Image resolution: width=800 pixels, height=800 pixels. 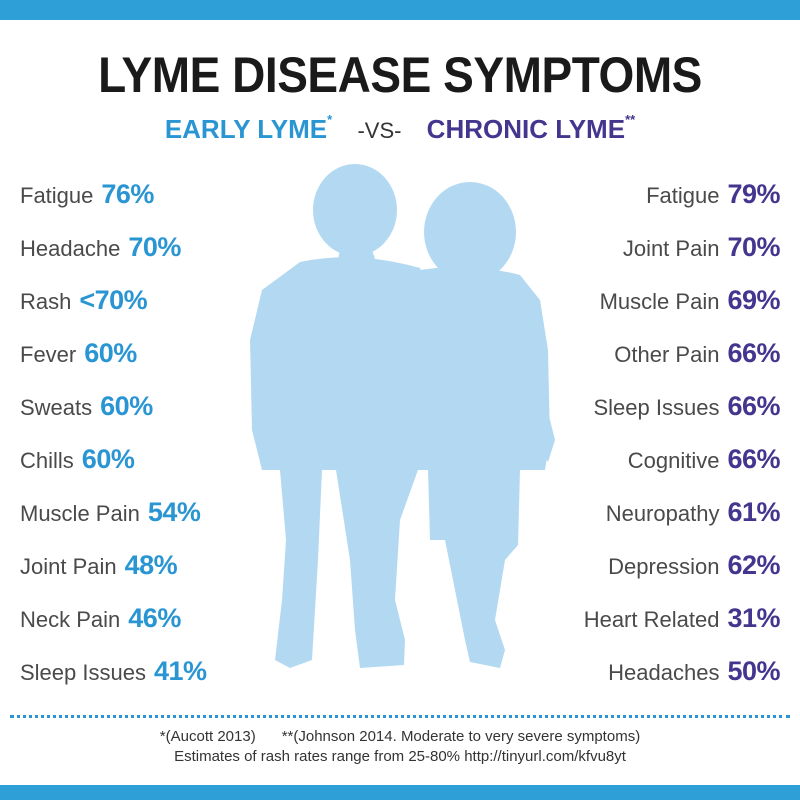 I want to click on list-item: Fatigue 79%, so click(x=682, y=198).